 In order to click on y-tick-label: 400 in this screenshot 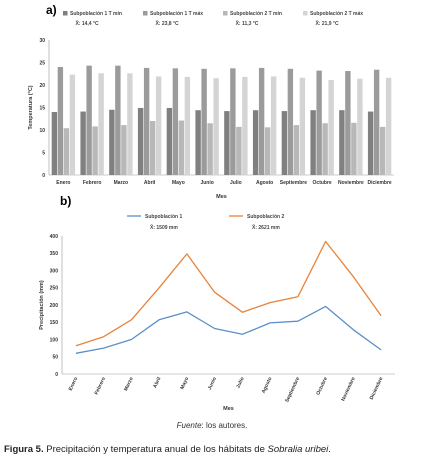, I will do `click(54, 237)`.